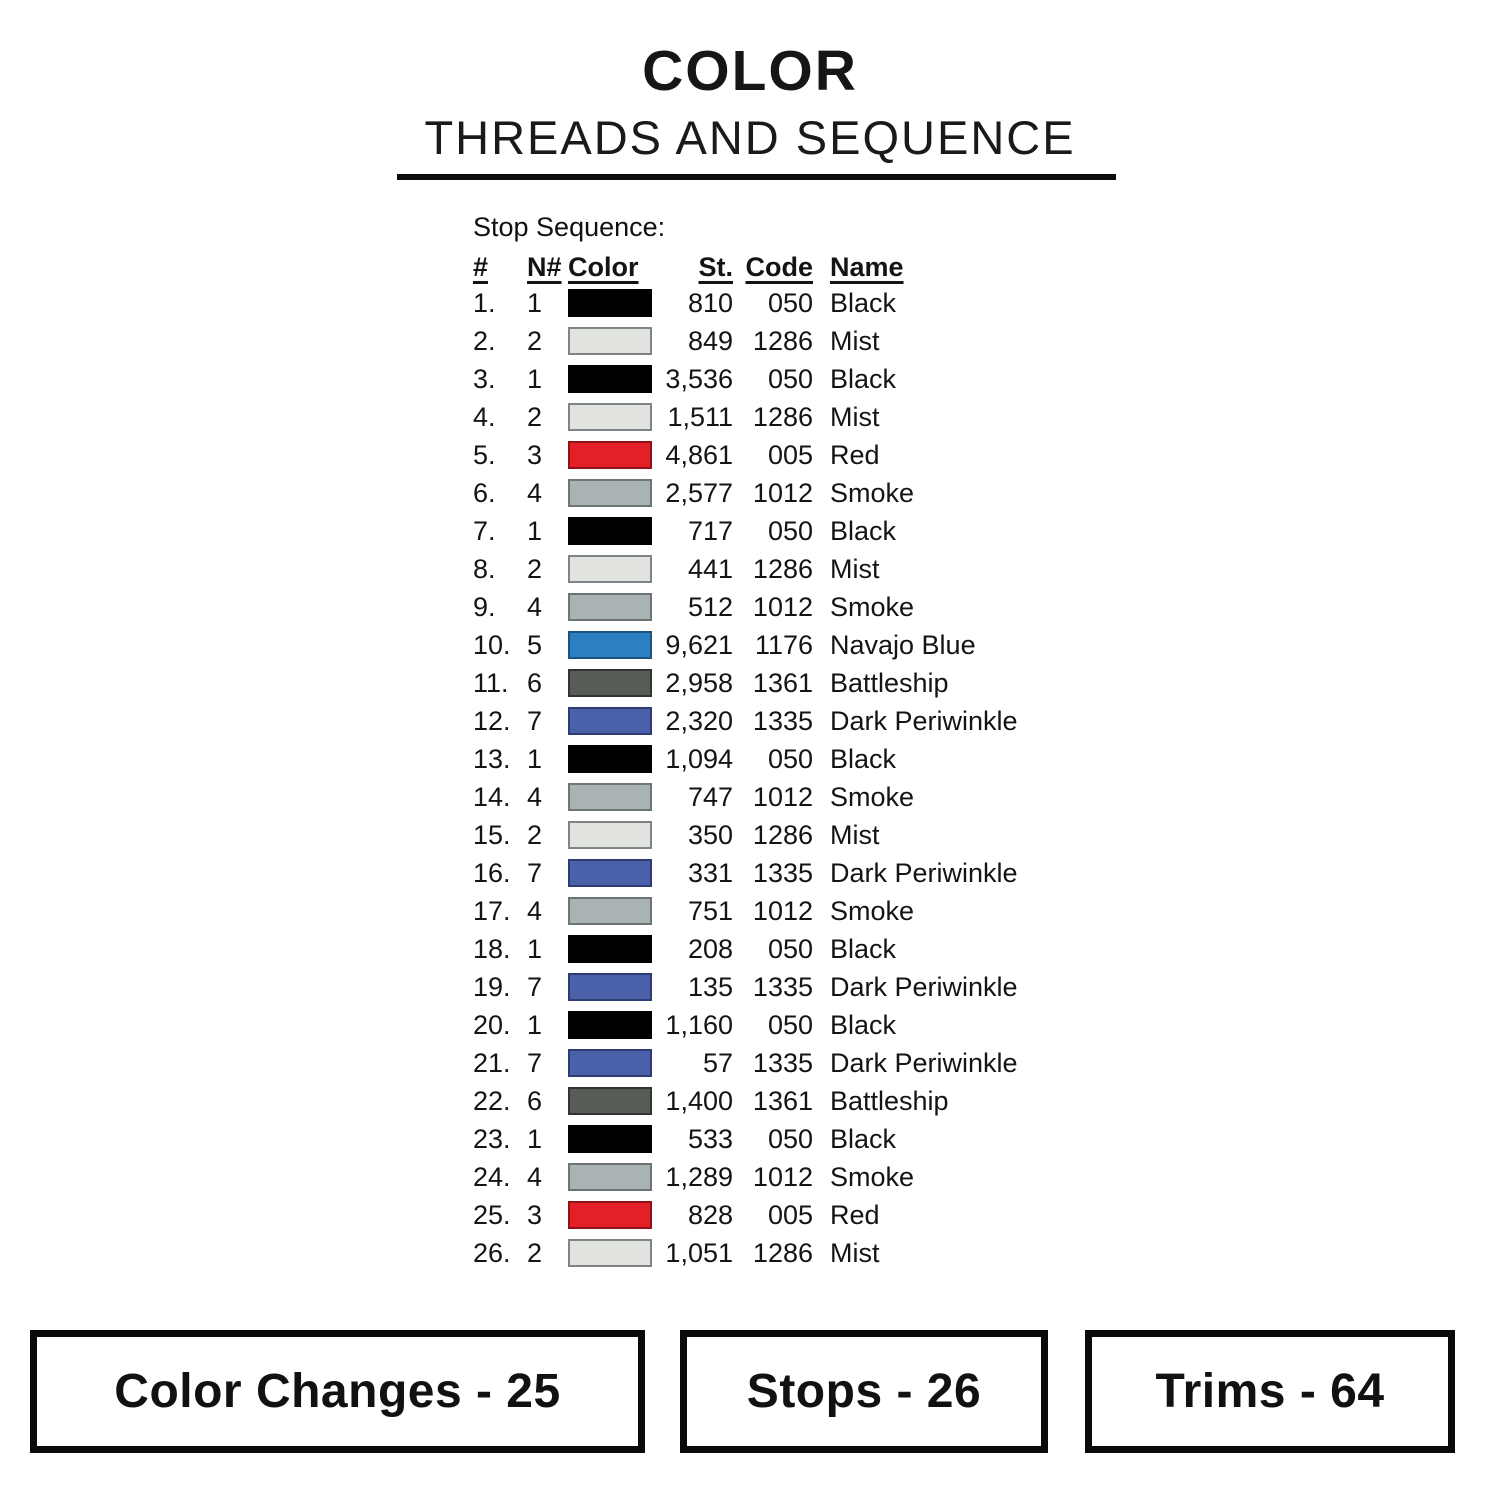 Image resolution: width=1500 pixels, height=1500 pixels. I want to click on stitch-count: 9,621, so click(699, 644).